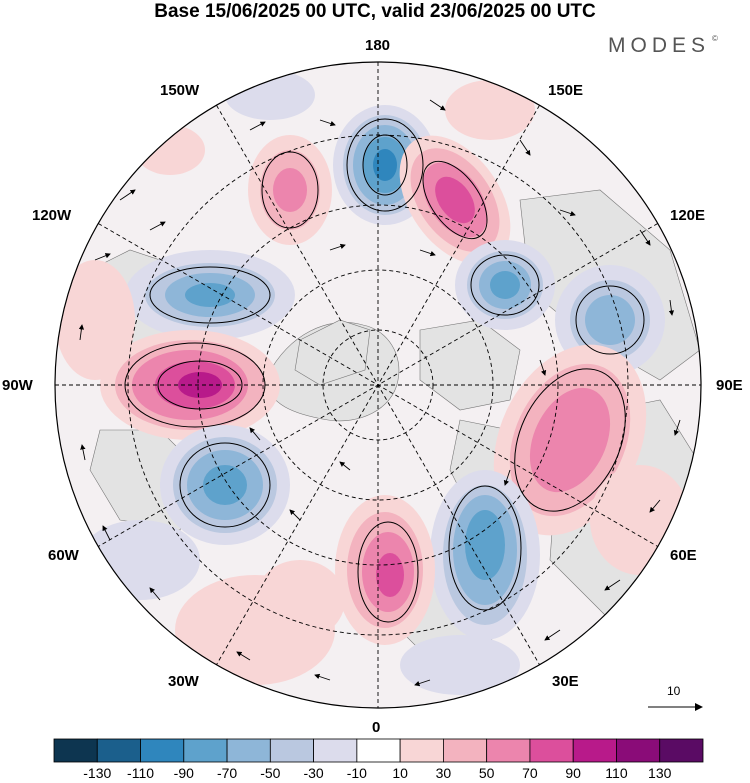 Image resolution: width=750 pixels, height=783 pixels. I want to click on colorbar-tick-label: 50, so click(486, 773).